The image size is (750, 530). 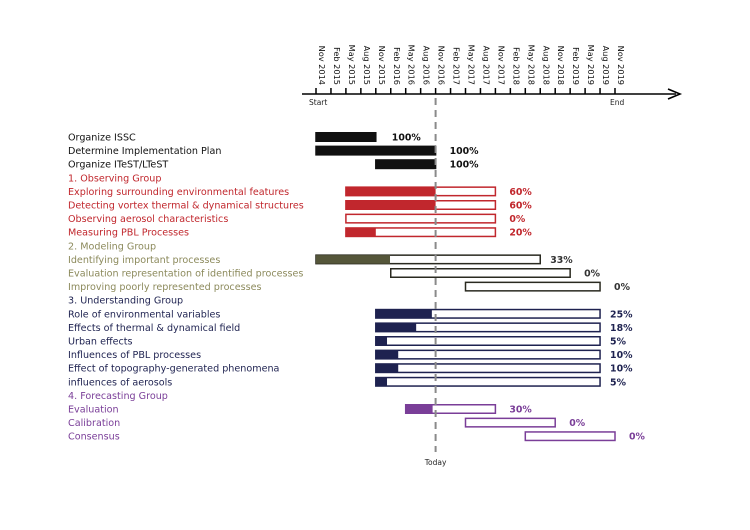 I want to click on axis-tick-label: Feb 2015, so click(x=337, y=66).